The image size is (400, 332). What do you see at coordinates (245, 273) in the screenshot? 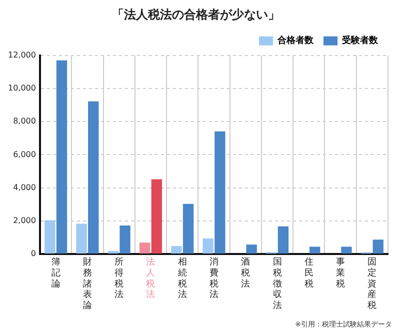
I see `x-tick-label: 酒税法` at bounding box center [245, 273].